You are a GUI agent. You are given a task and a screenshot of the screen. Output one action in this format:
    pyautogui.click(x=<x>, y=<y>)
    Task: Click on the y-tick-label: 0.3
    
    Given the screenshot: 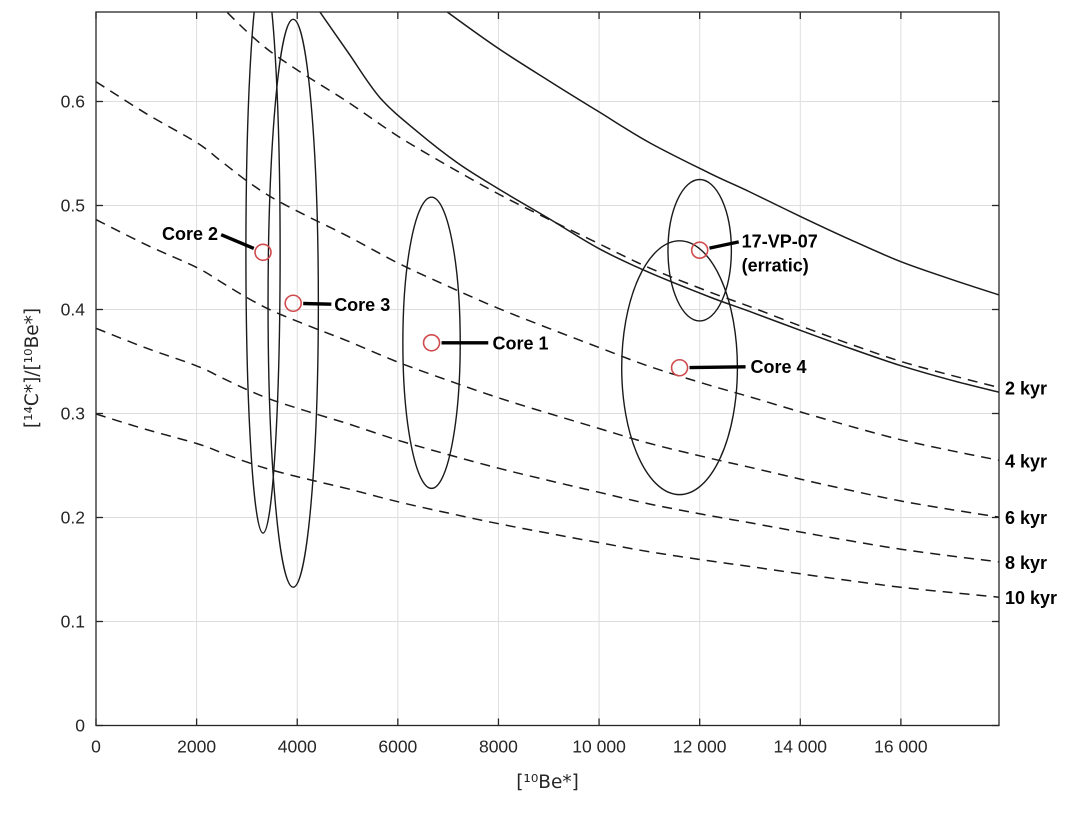 What is the action you would take?
    pyautogui.click(x=73, y=414)
    